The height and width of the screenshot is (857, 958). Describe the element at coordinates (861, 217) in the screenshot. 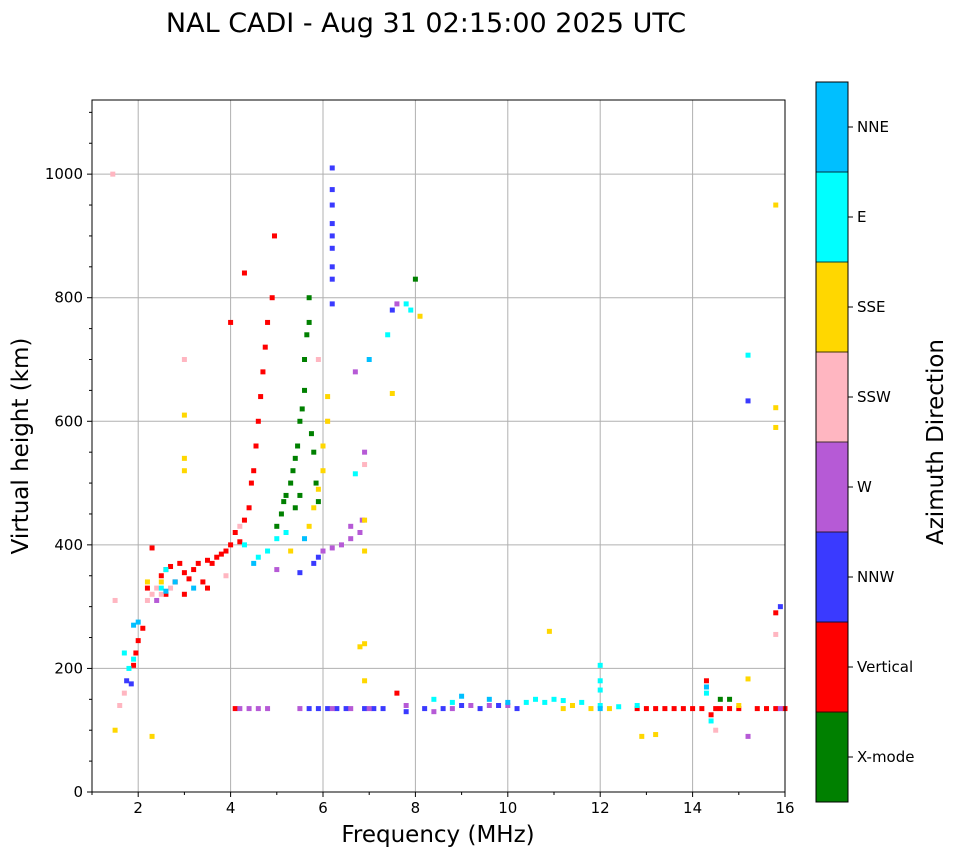

I see `colorbar-tick-label: E` at that location.